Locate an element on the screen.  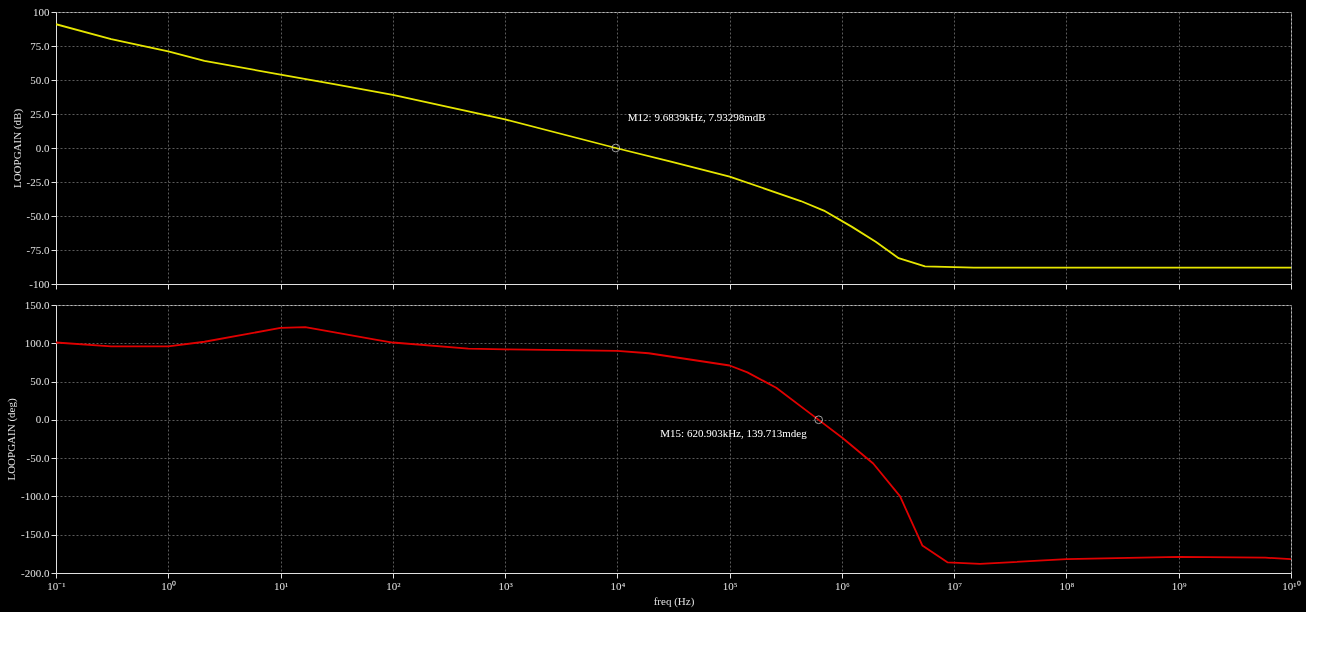
x-axis-title: freq (Hz) is located at coordinates (674, 601).